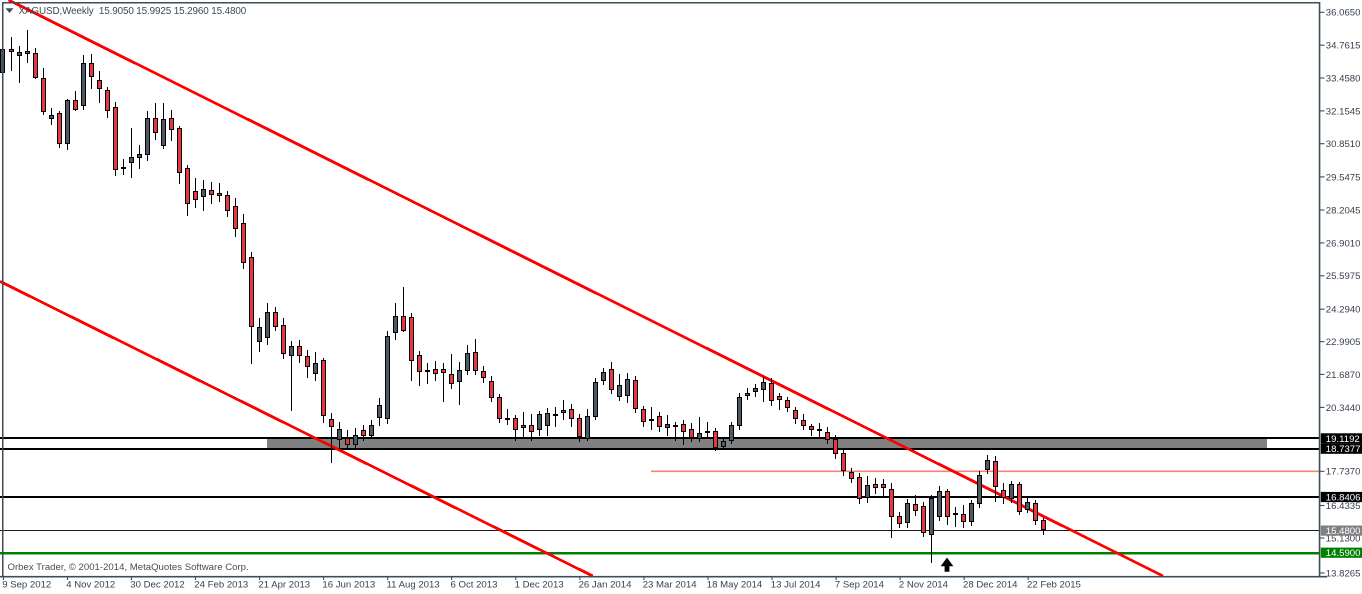 Image resolution: width=1362 pixels, height=594 pixels. What do you see at coordinates (735, 585) in the screenshot?
I see `svg-text: 18 May 2014` at bounding box center [735, 585].